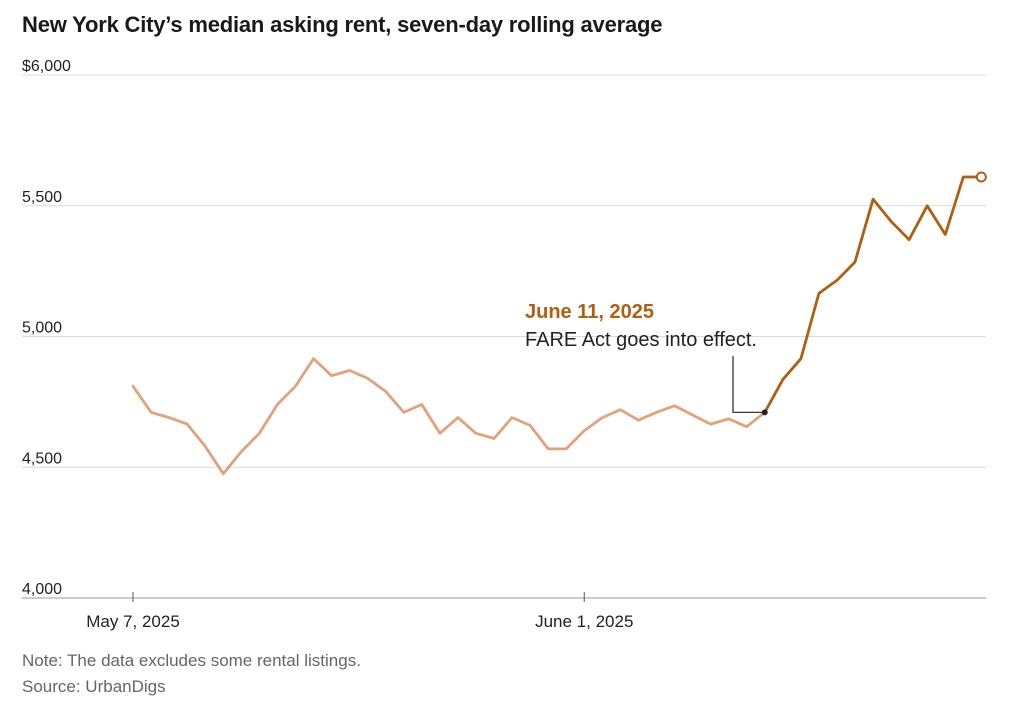 Image resolution: width=1024 pixels, height=707 pixels. Describe the element at coordinates (42, 458) in the screenshot. I see `y-tick-label: 4,500` at that location.